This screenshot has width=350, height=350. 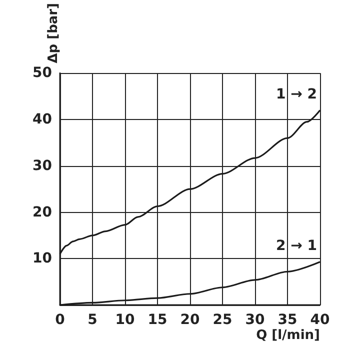 What do you see at coordinates (190, 320) in the screenshot?
I see `x-tick-label: 20` at bounding box center [190, 320].